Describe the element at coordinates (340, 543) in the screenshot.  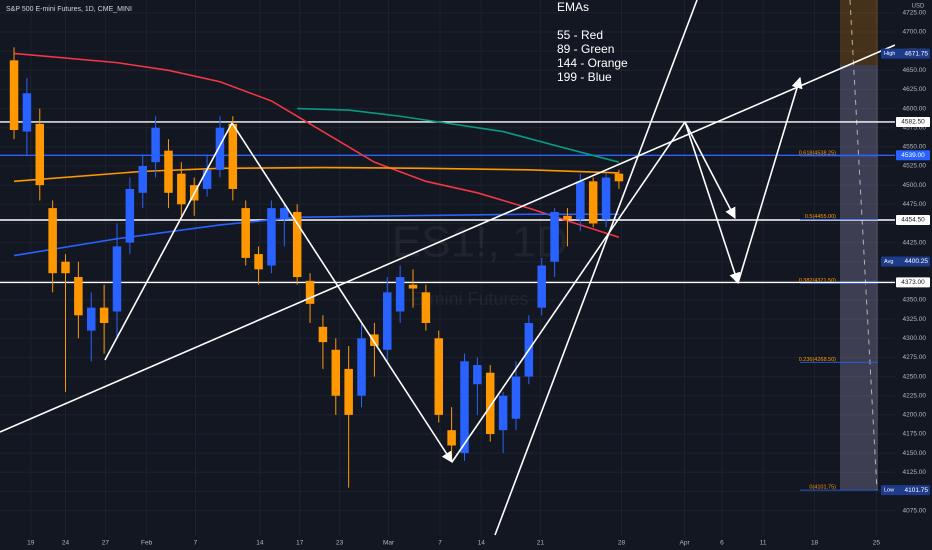
I see `x-tick-label: 23` at that location.